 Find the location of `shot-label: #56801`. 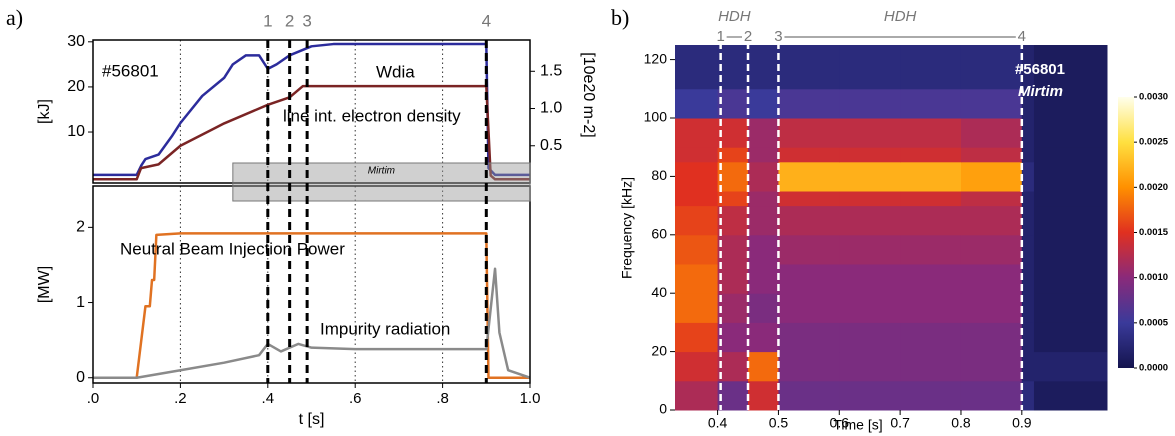

shot-label: #56801 is located at coordinates (130, 70).